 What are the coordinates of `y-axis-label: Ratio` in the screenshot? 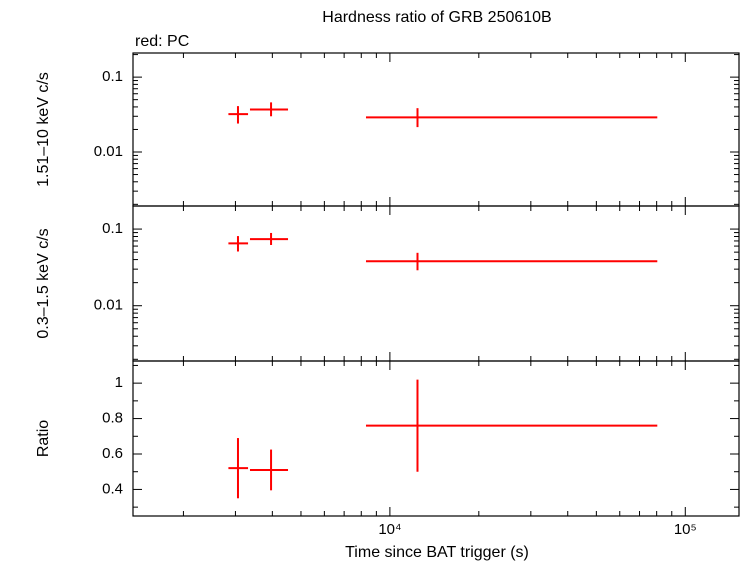 It's located at (43, 438).